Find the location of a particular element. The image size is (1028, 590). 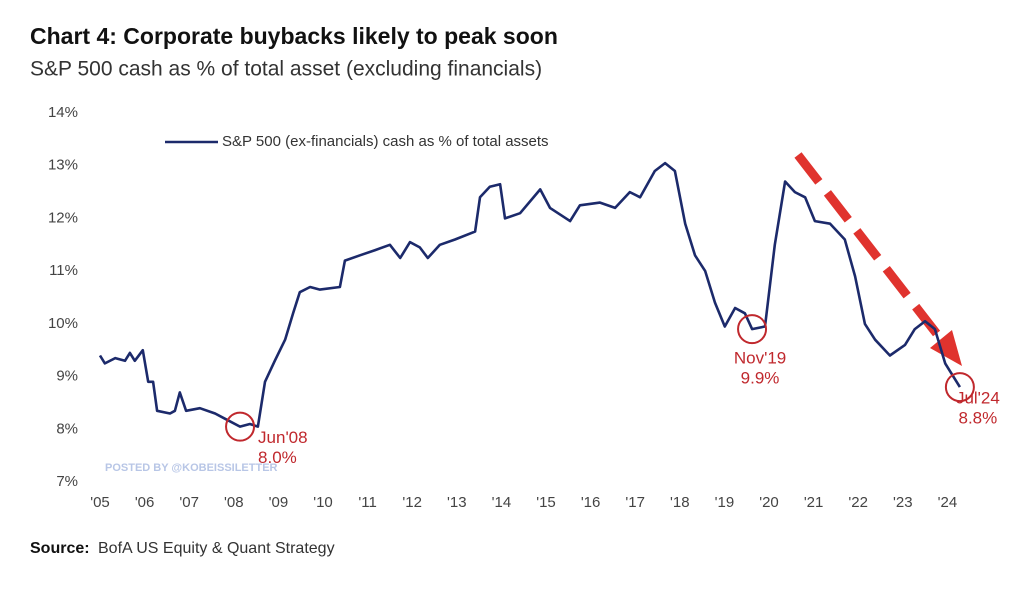

x-tick-label: '20 is located at coordinates (769, 502).